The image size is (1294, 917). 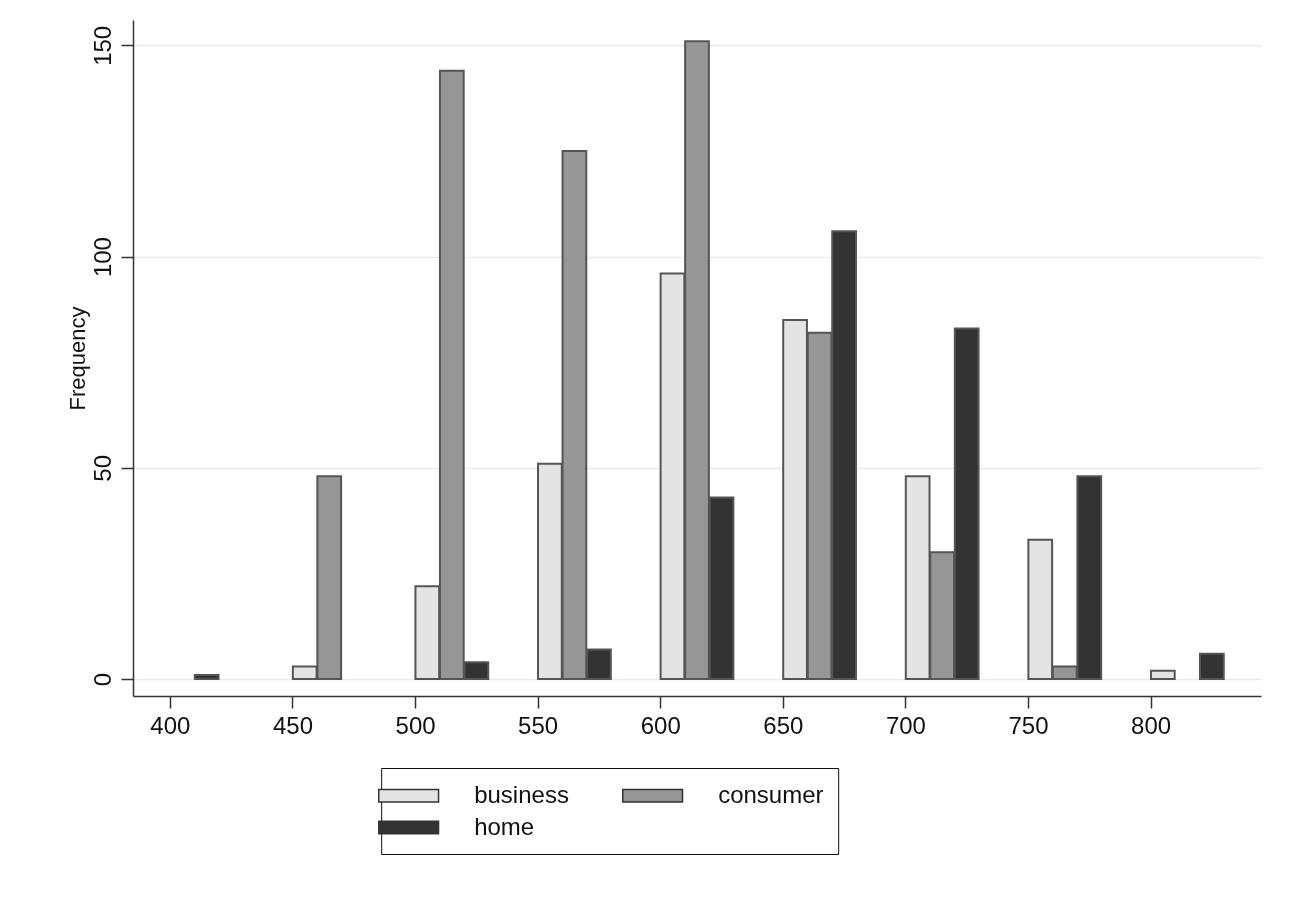 What do you see at coordinates (538, 725) in the screenshot?
I see `x-tick-label: 550` at bounding box center [538, 725].